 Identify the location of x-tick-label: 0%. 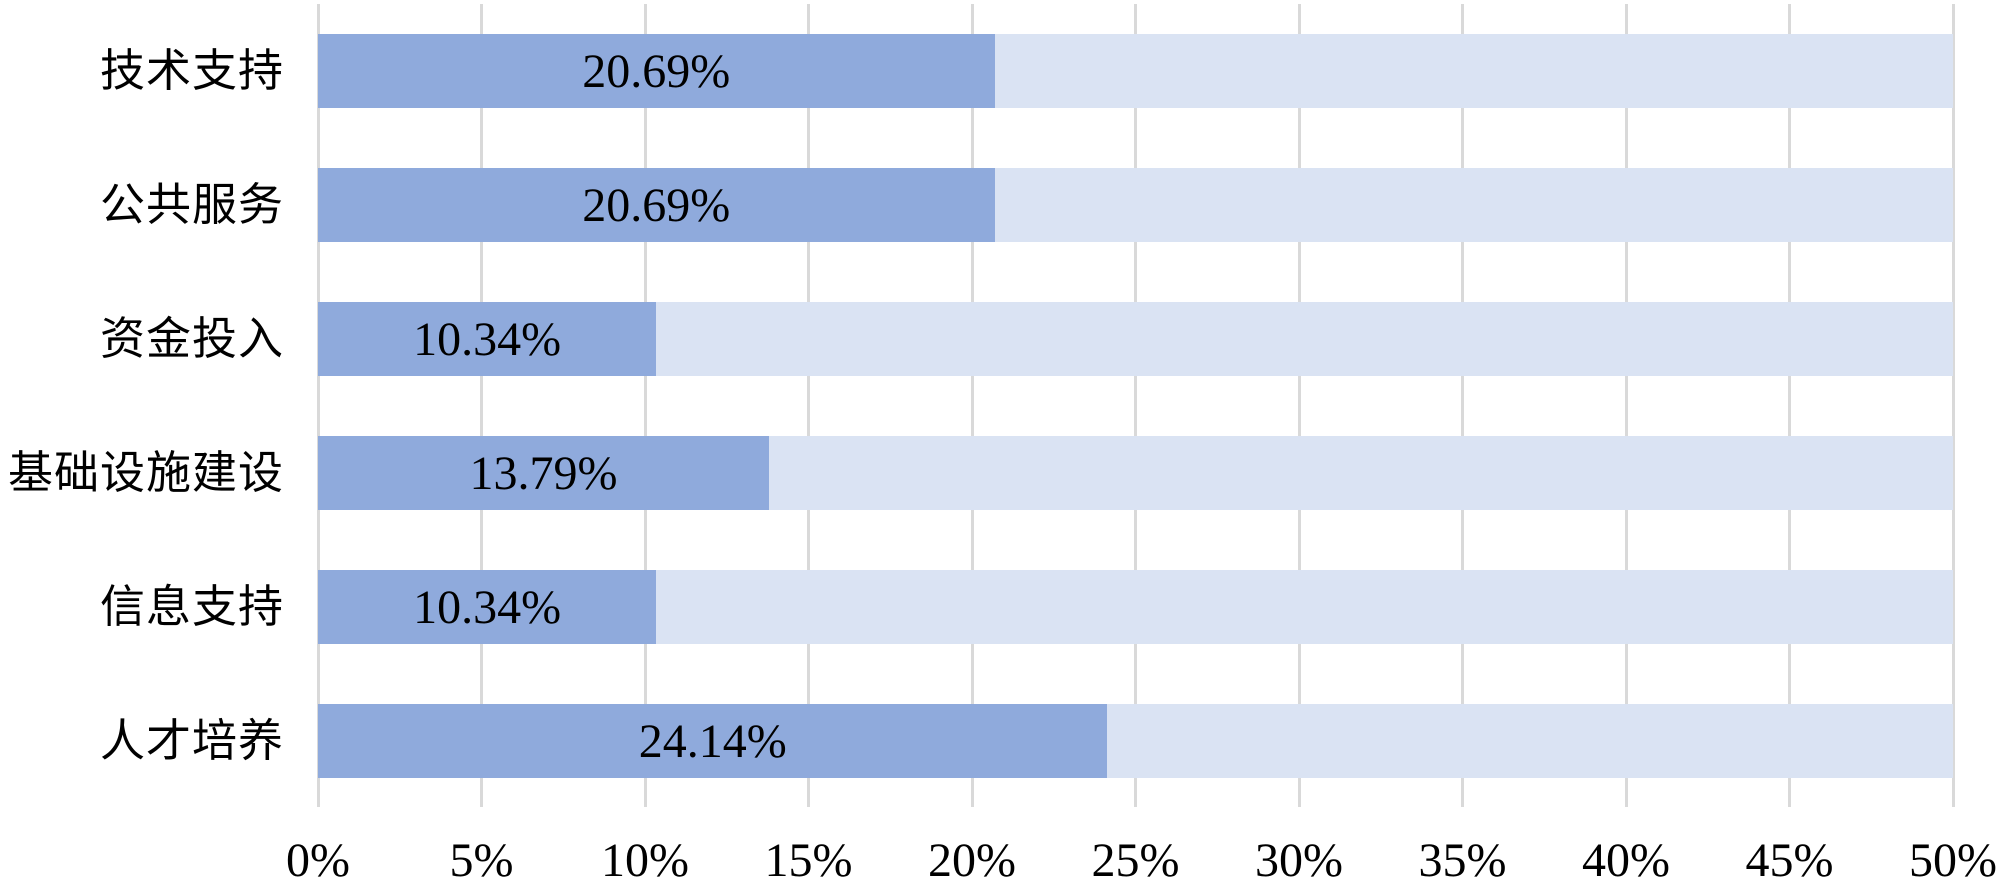
(318, 860).